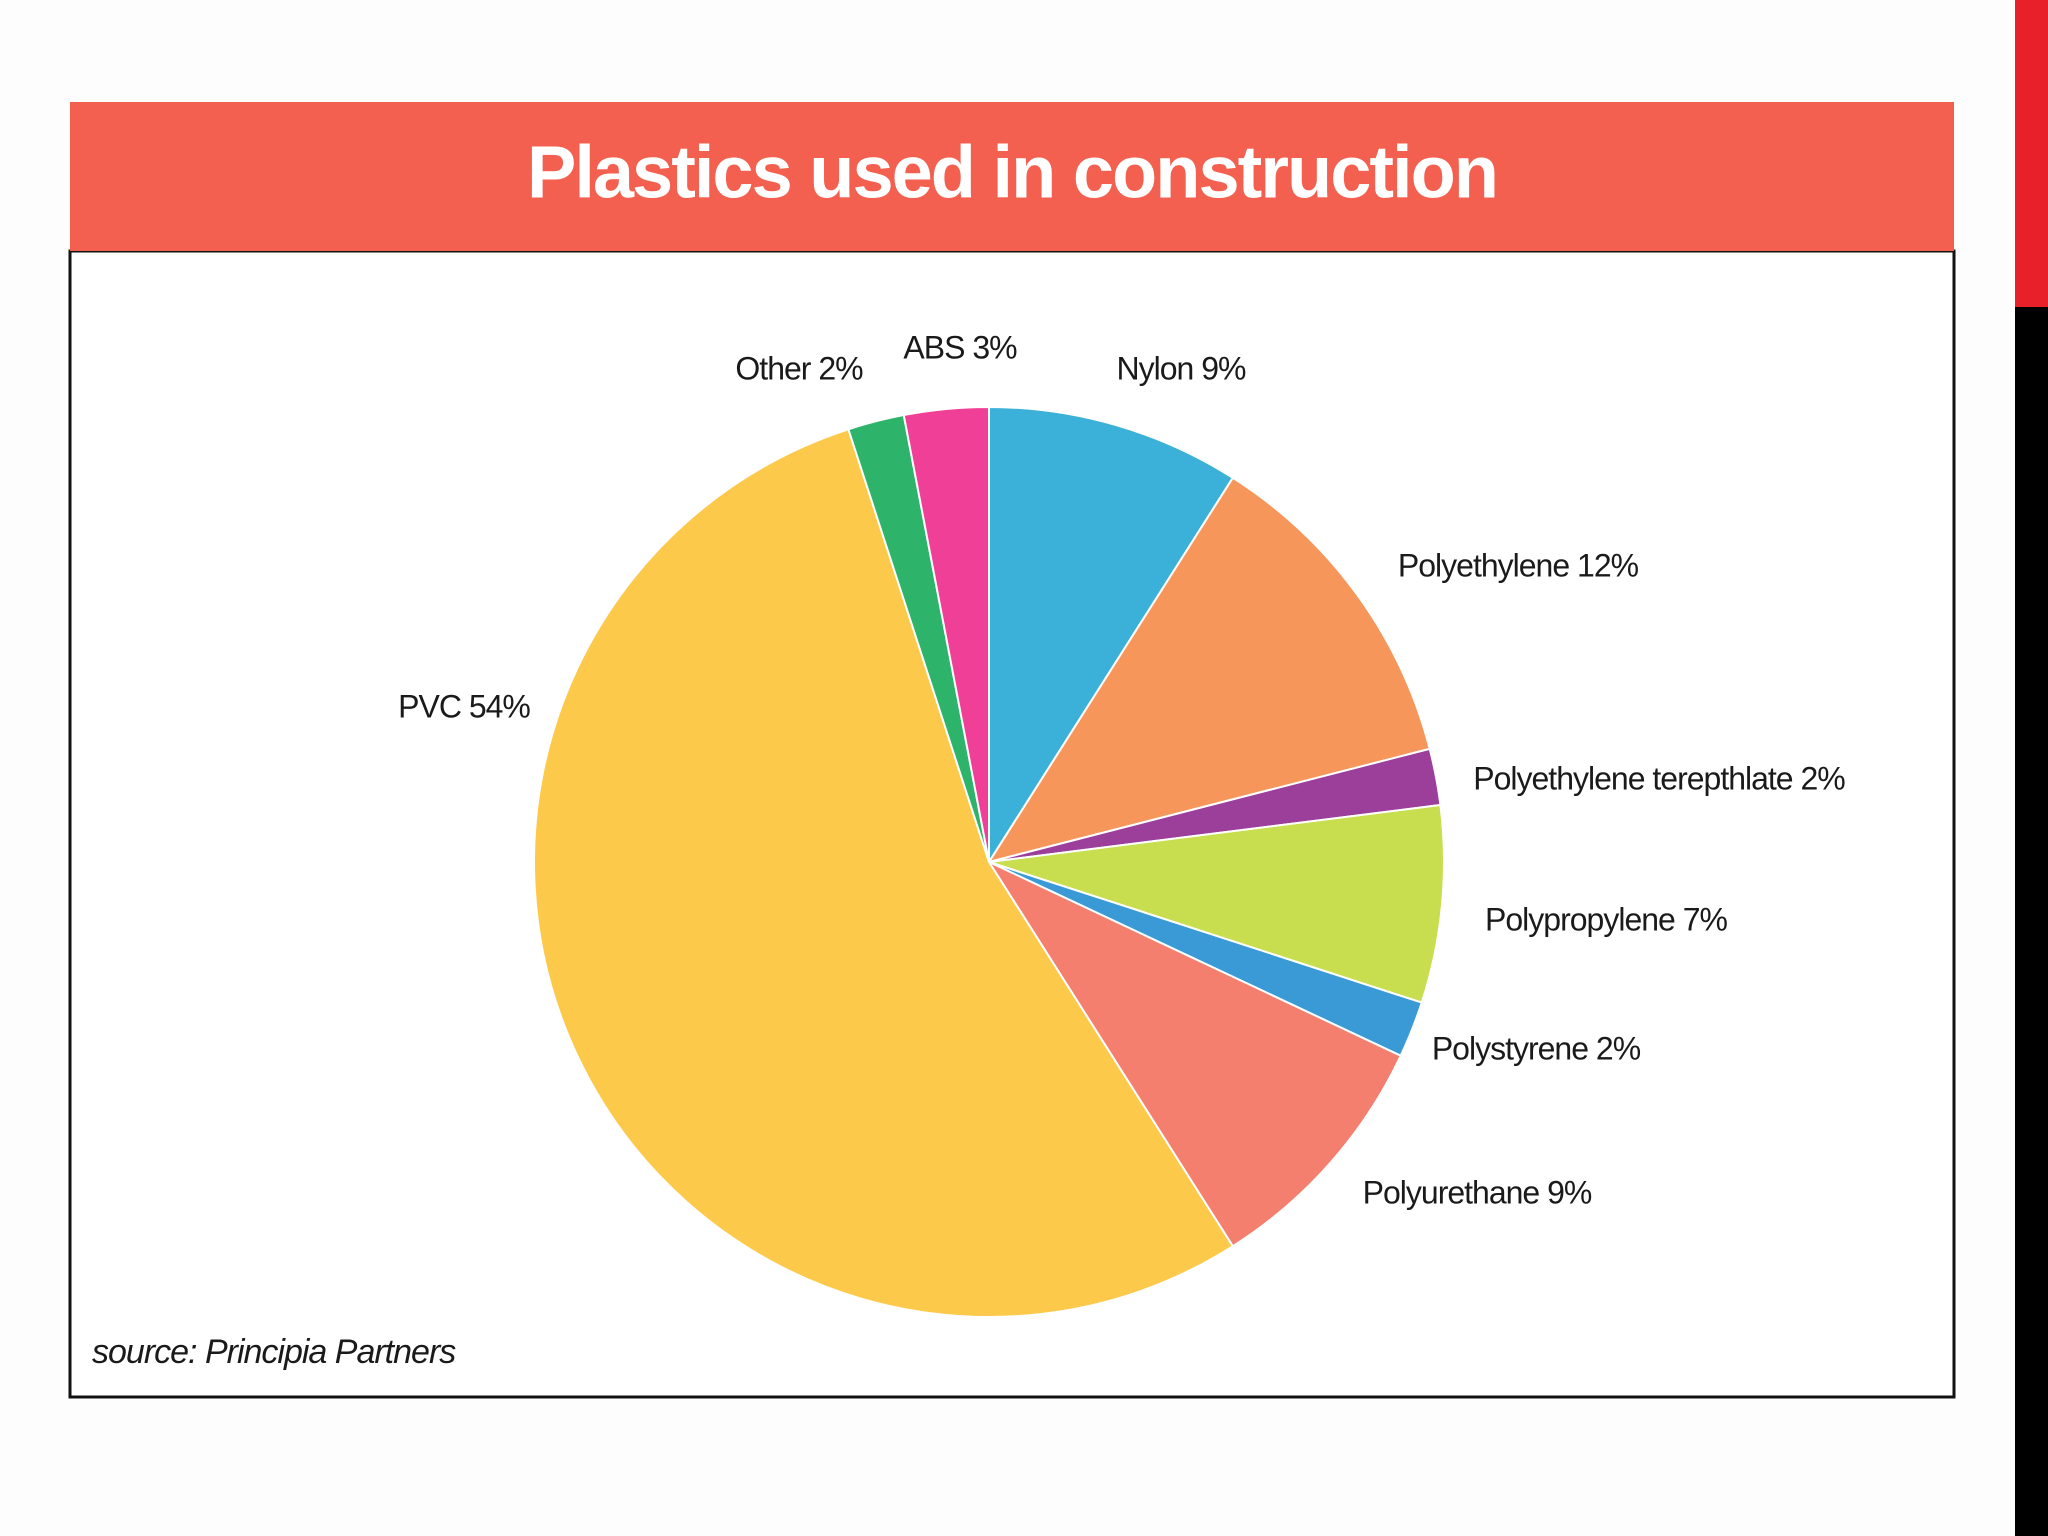 This screenshot has height=1536, width=2048. Describe the element at coordinates (2031, 153) in the screenshot. I see `side-accent` at that location.